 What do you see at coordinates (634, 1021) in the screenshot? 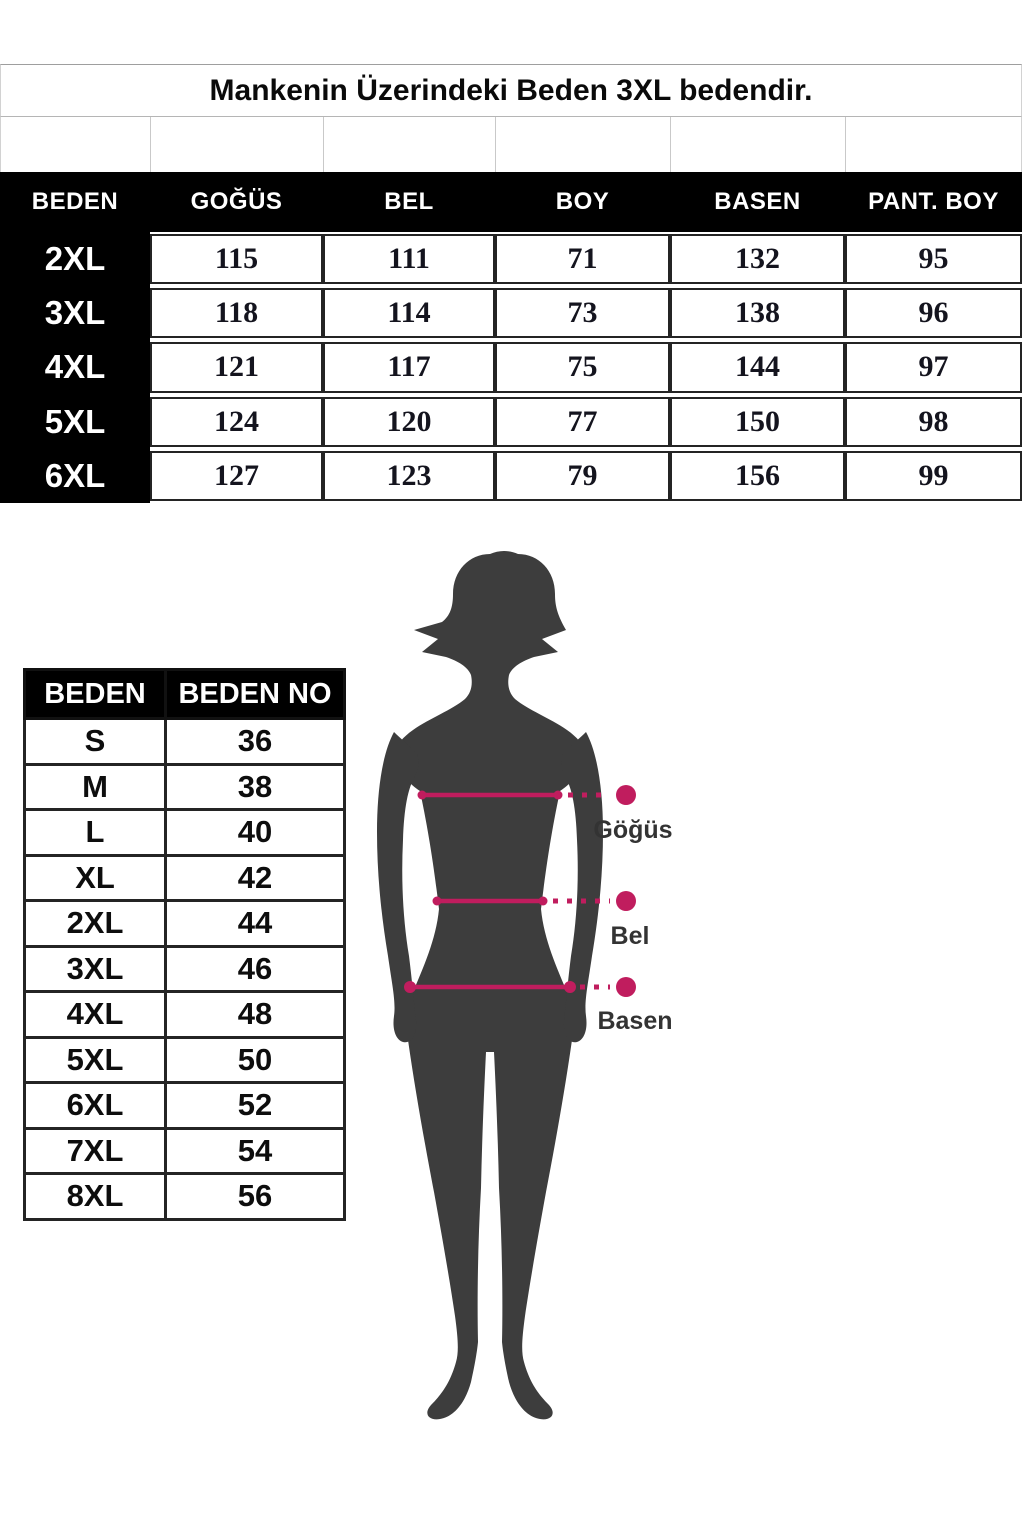
I see `hips-label: Basen` at bounding box center [634, 1021].